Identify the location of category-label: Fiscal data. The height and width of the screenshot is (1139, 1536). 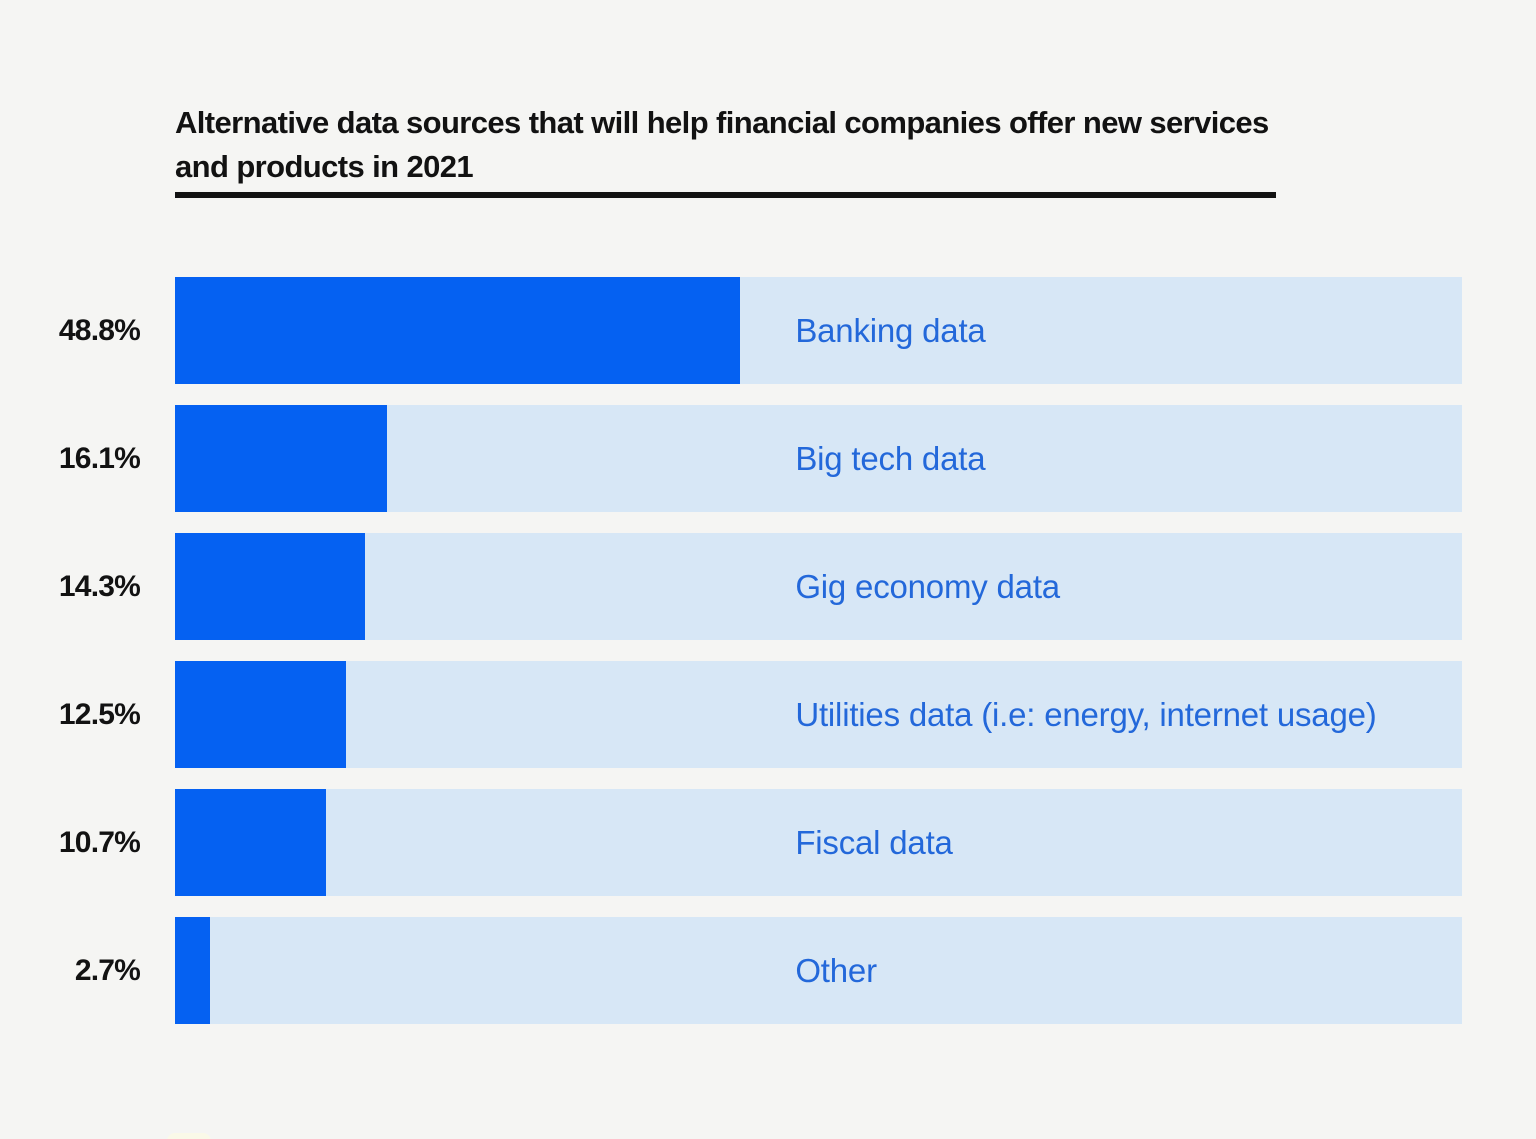
(874, 842).